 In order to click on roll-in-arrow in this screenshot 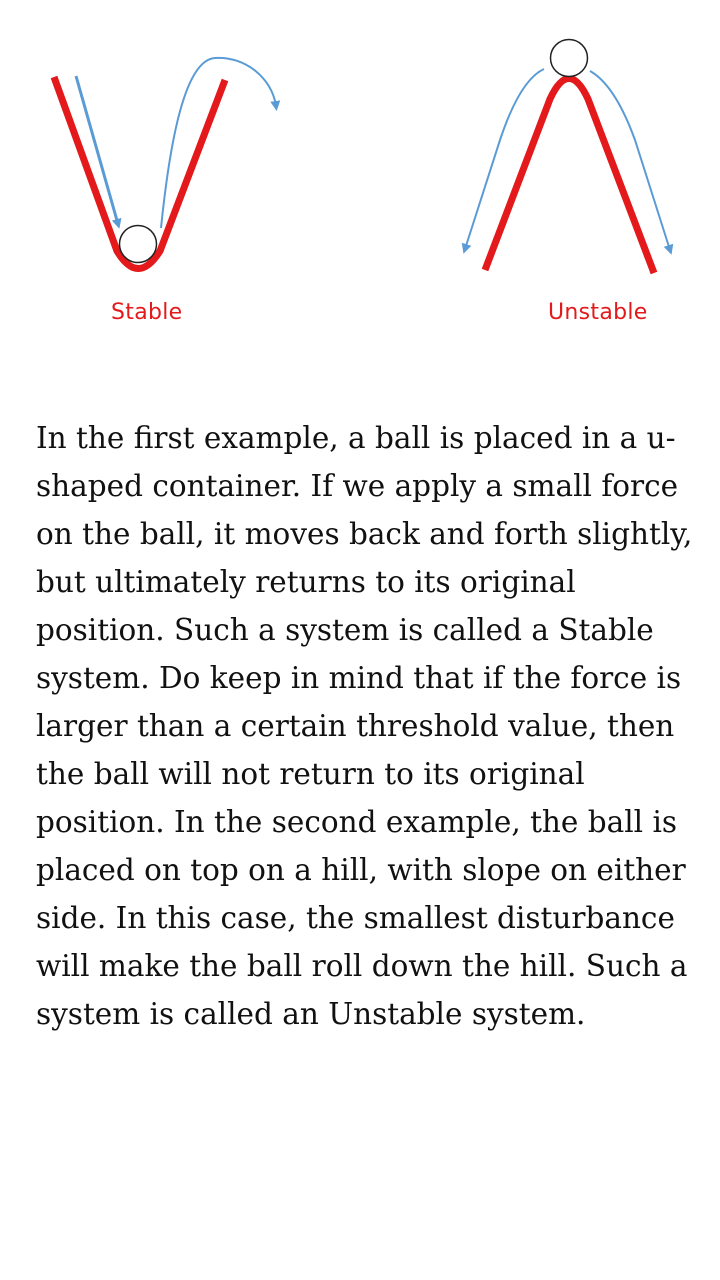, I will do `click(98, 152)`.